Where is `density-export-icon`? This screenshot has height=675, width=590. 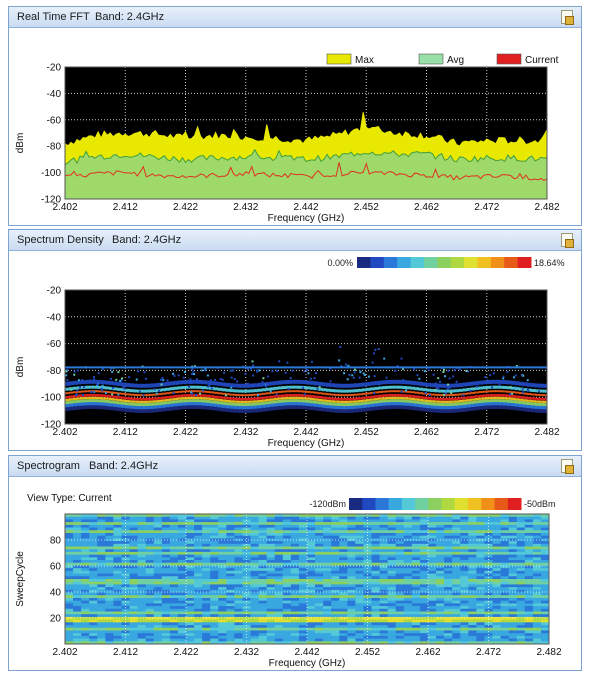
density-export-icon is located at coordinates (567, 240).